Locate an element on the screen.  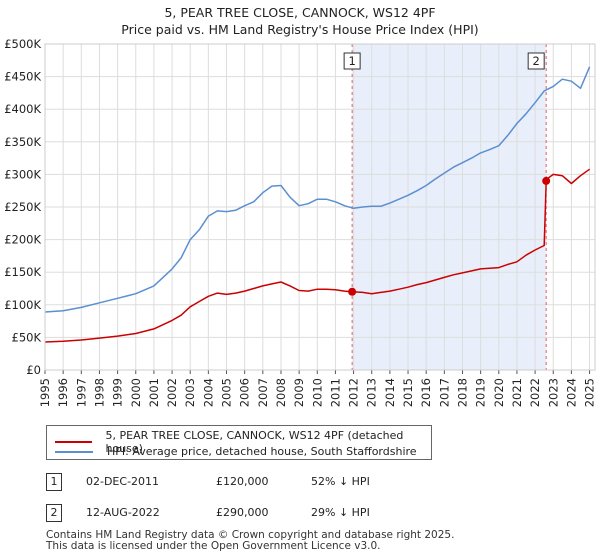
legend-swatch-red is located at coordinates (73, 442).